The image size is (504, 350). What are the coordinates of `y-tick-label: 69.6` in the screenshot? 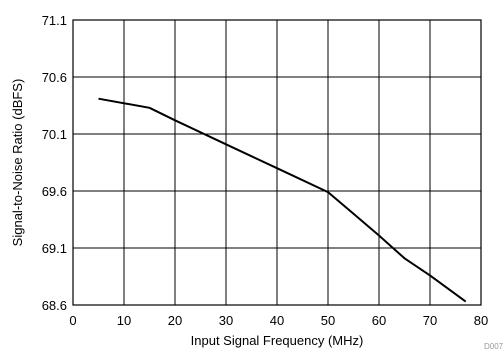 It's located at (54, 191).